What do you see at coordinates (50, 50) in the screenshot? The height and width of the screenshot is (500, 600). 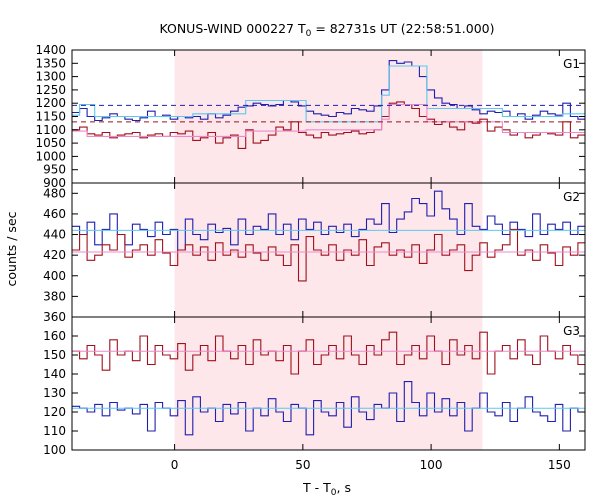 I see `y-tick-label: 1400` at bounding box center [50, 50].